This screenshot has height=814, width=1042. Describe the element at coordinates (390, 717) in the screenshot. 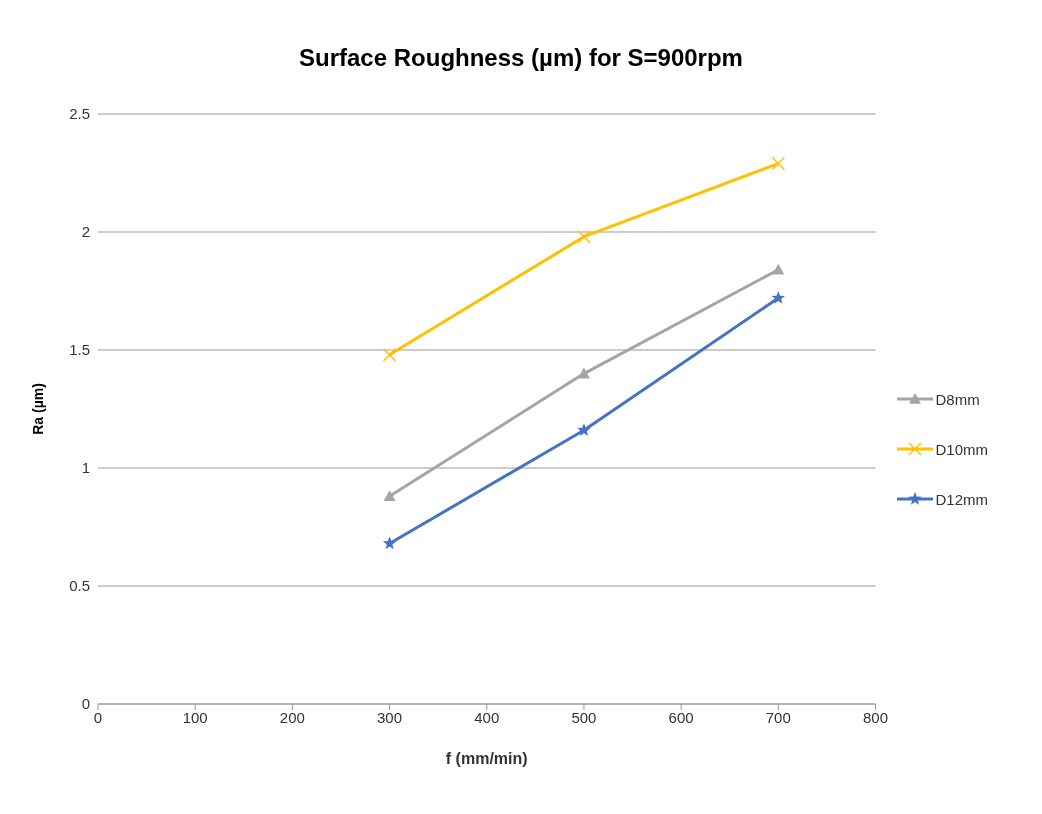

I see `x-tick-label: 300` at that location.